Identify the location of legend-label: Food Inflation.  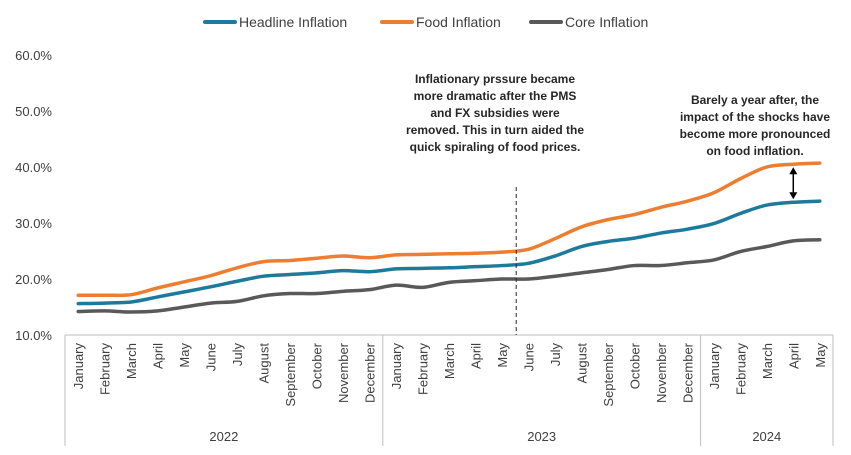
(458, 22).